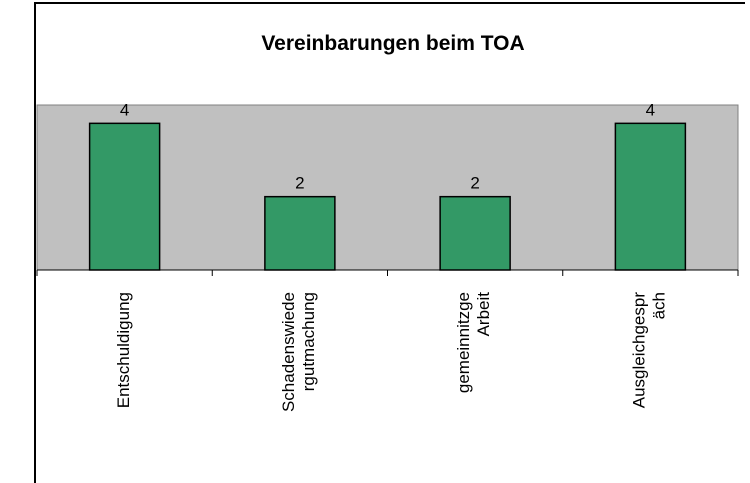 The image size is (750, 483). I want to click on x-tick-label: Ausgleichgespräch, so click(649, 350).